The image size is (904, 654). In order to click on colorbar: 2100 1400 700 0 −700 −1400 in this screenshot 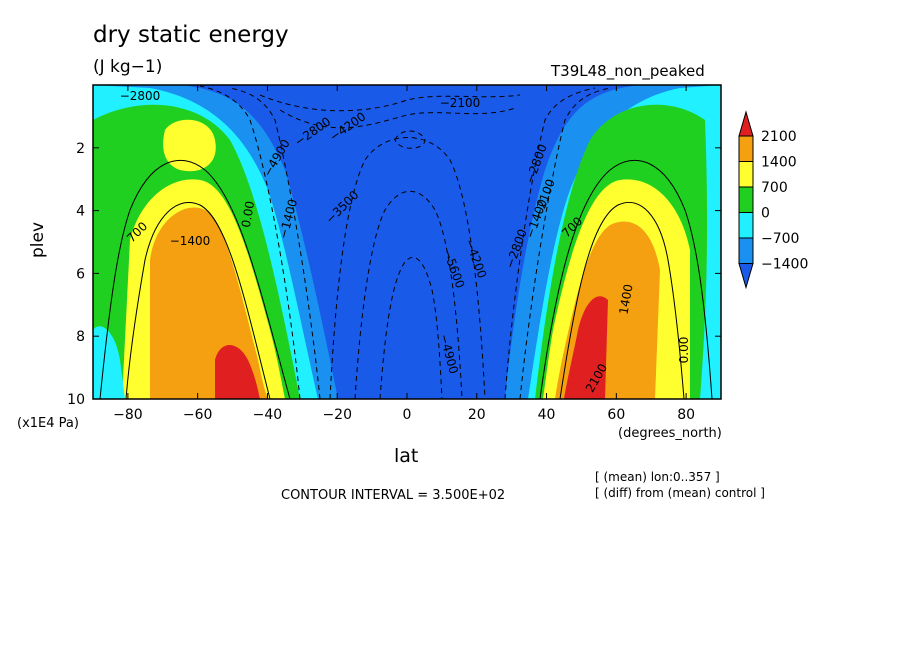, I will do `click(773, 200)`.